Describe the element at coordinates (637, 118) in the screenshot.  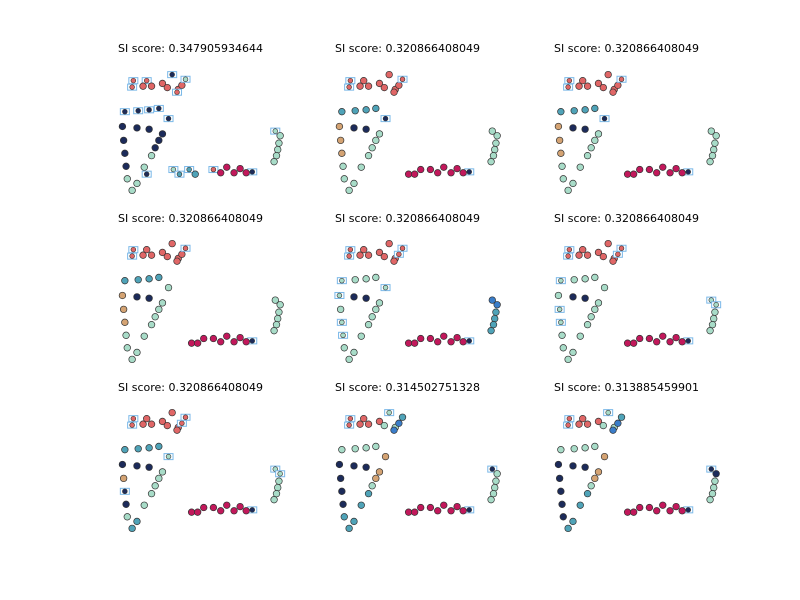
I see `scatter-panel-3: SI score: 0.320866408049` at that location.